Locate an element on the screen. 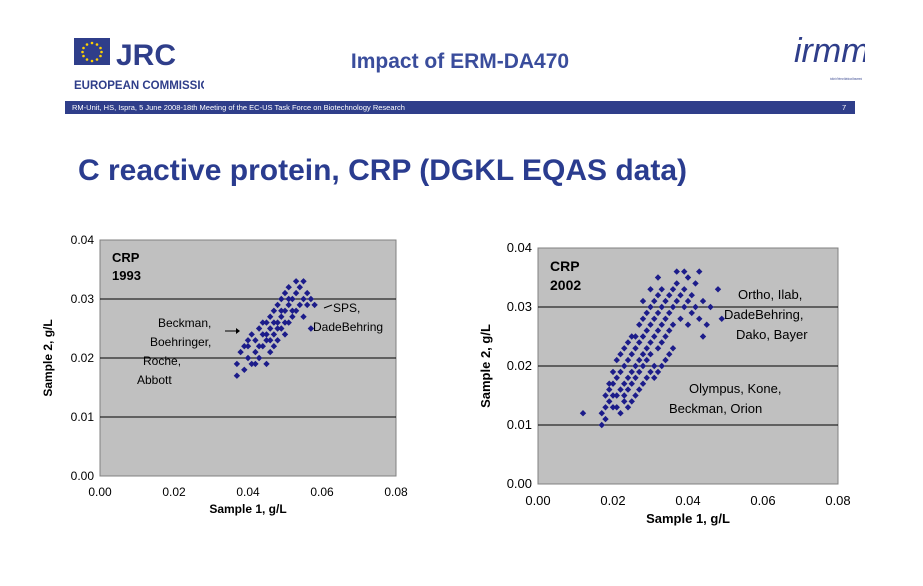 Image resolution: width=923 pixels, height=586 pixels. y-tick-label: 0.03 is located at coordinates (519, 306).